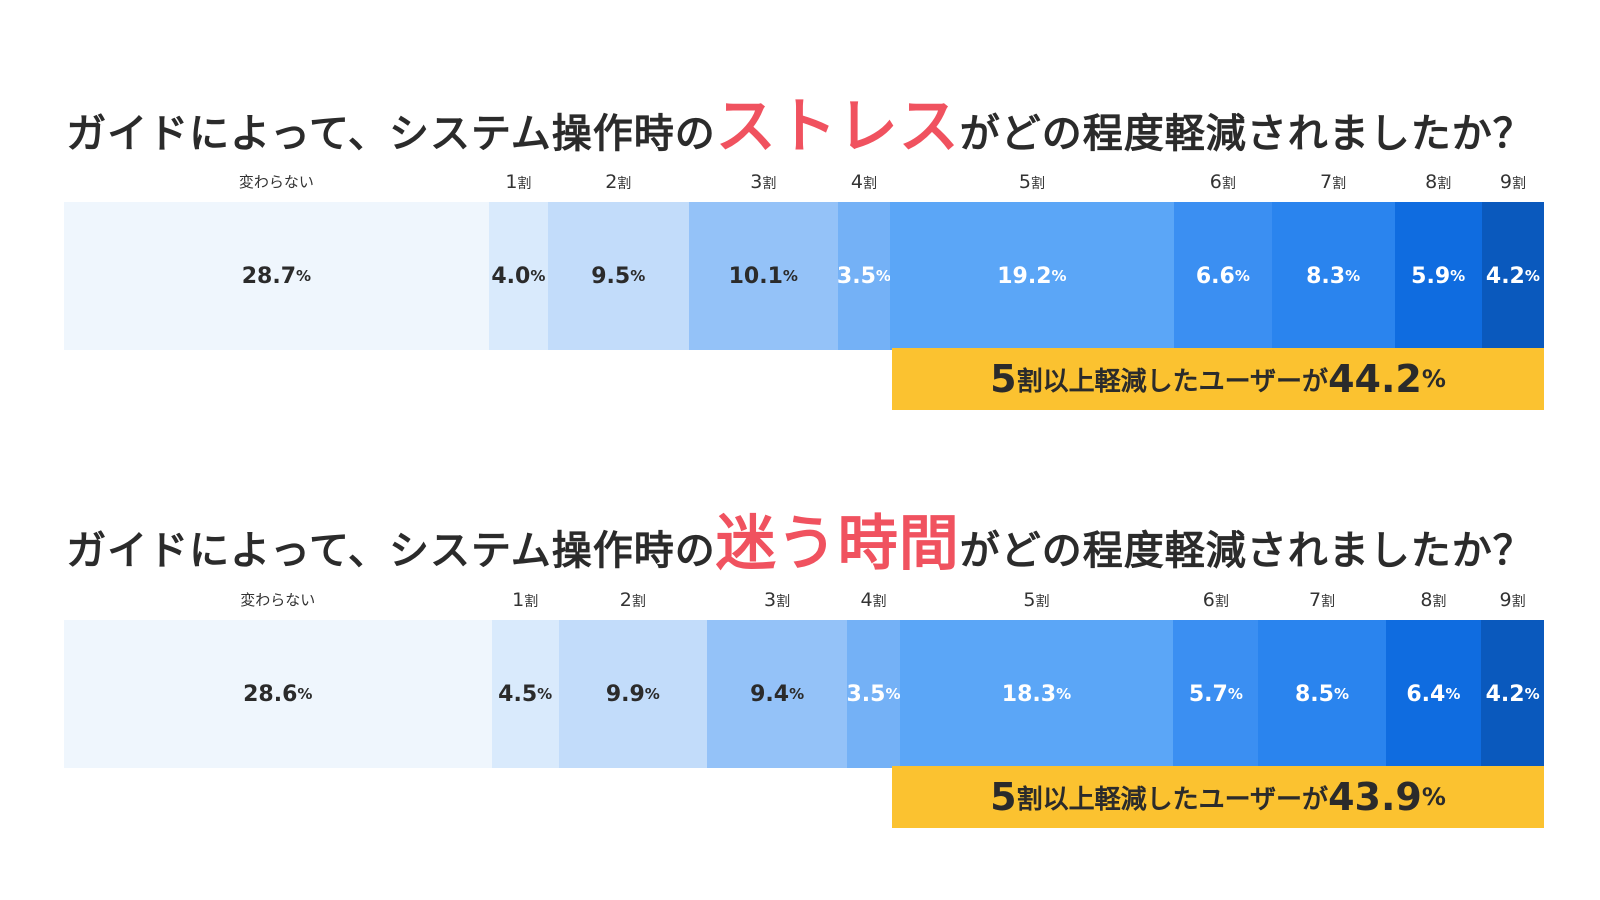  I want to click on category-label: 変わらない, so click(276, 181).